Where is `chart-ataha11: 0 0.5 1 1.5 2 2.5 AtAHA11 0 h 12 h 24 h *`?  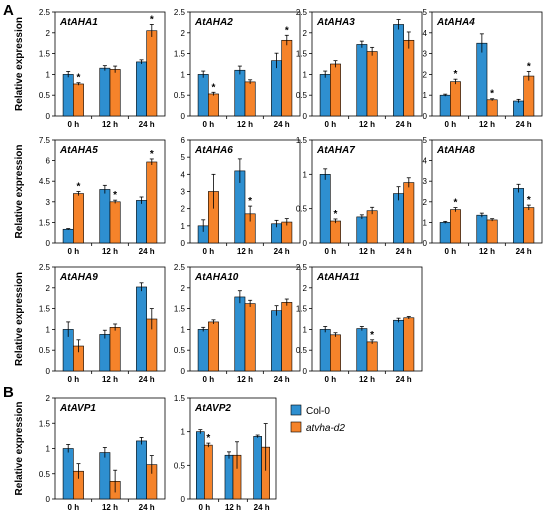 chart-ataha11: 0 0.5 1 1.5 2 2.5 AtAHA11 0 h 12 h 24 h * is located at coordinates (359, 323).